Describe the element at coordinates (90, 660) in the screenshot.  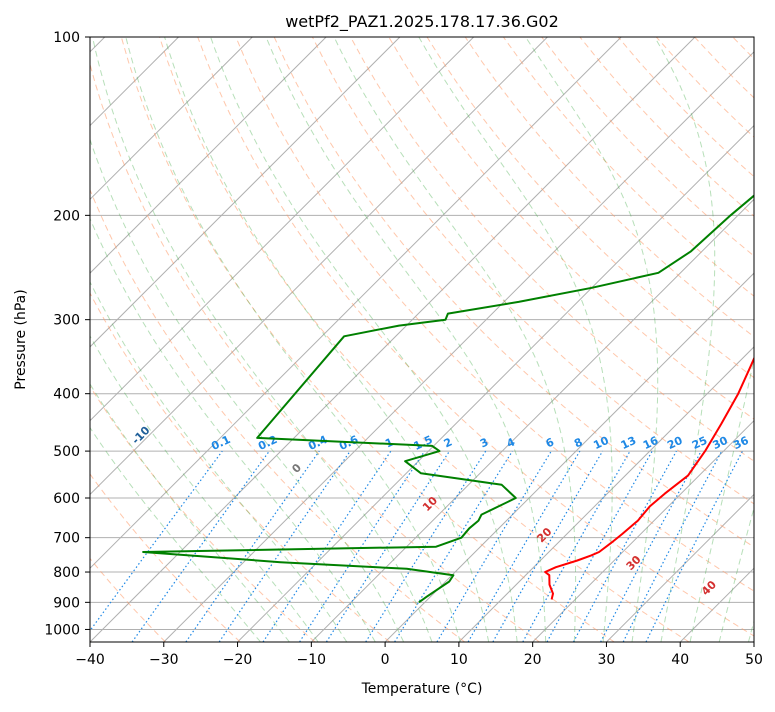
I see `x-tick-label: −40` at that location.